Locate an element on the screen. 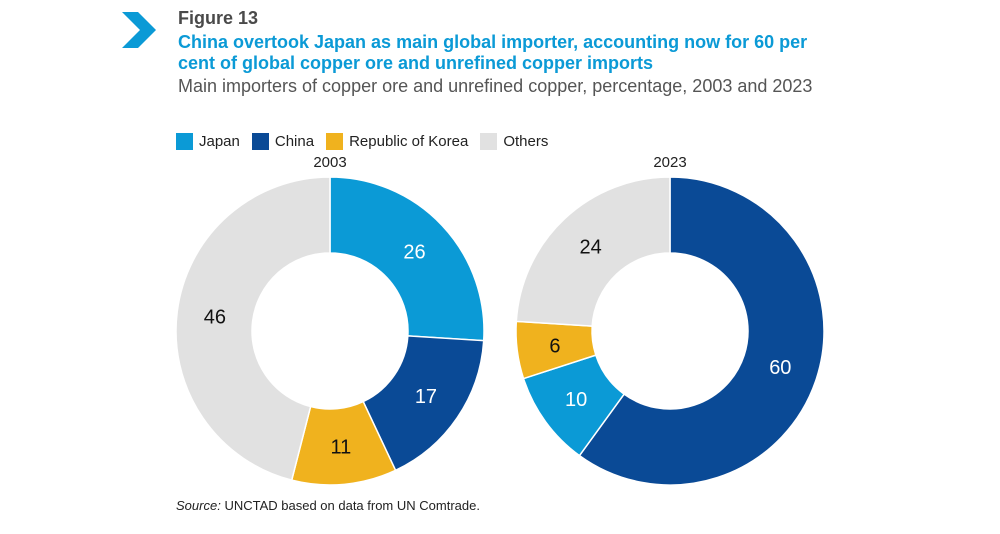 The height and width of the screenshot is (534, 1000). slice-china-2023 is located at coordinates (701, 331).